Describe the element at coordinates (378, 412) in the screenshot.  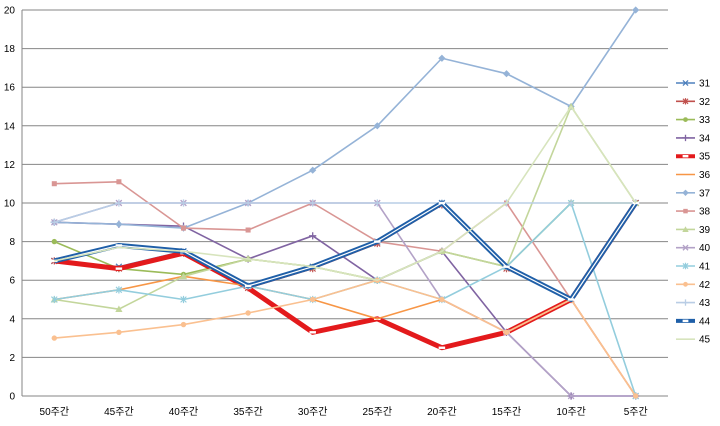
I see `x-tick-label: 25주간` at that location.